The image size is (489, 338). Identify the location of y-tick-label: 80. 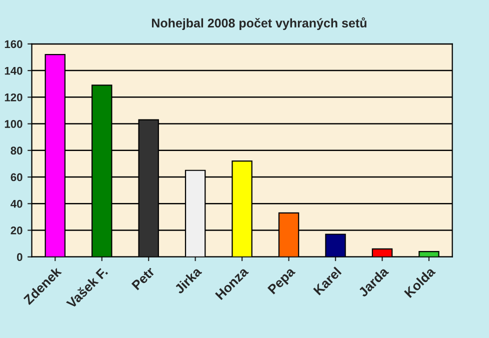
(16, 150).